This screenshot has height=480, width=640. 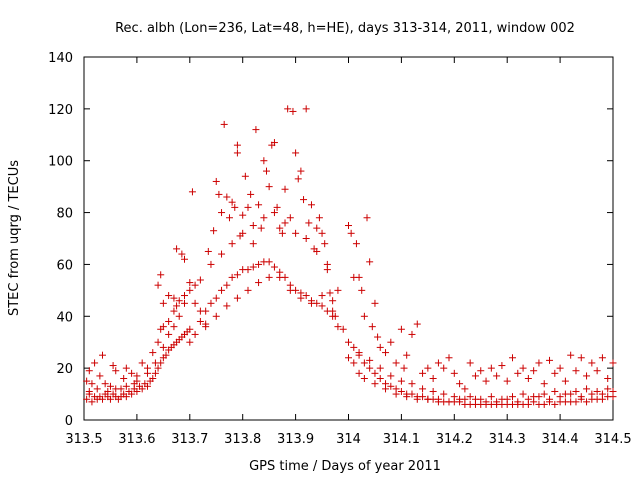 I want to click on y-tick-label: 20, so click(x=64, y=369).